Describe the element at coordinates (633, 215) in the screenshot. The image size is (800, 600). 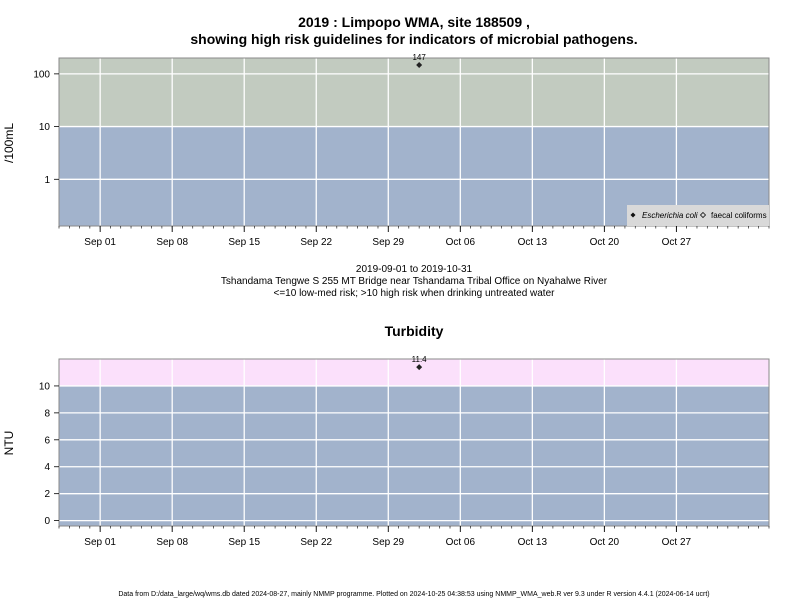
I see `legend-marker-escherichia-coli` at that location.